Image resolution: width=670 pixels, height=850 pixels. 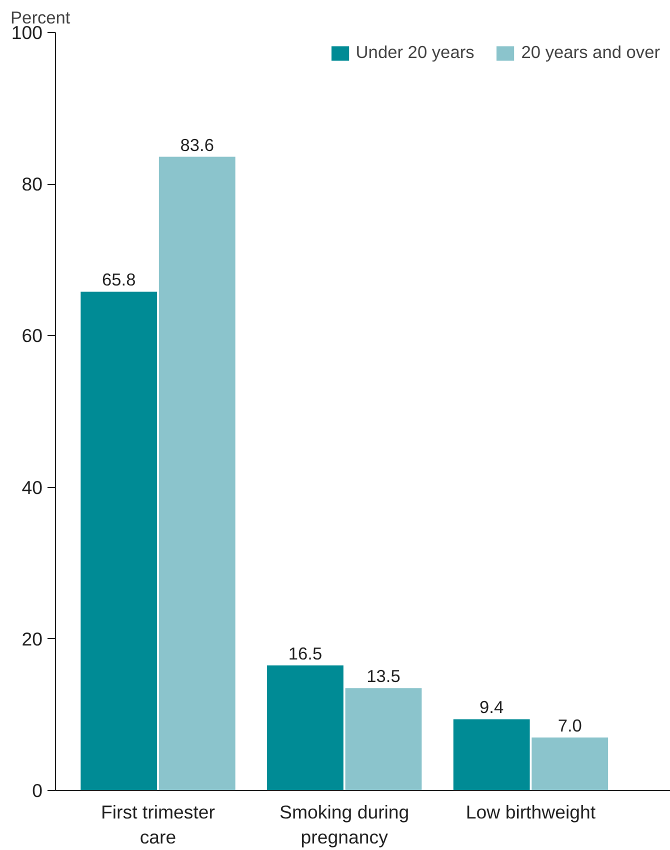 What do you see at coordinates (32, 639) in the screenshot?
I see `y-tick-label: 20` at bounding box center [32, 639].